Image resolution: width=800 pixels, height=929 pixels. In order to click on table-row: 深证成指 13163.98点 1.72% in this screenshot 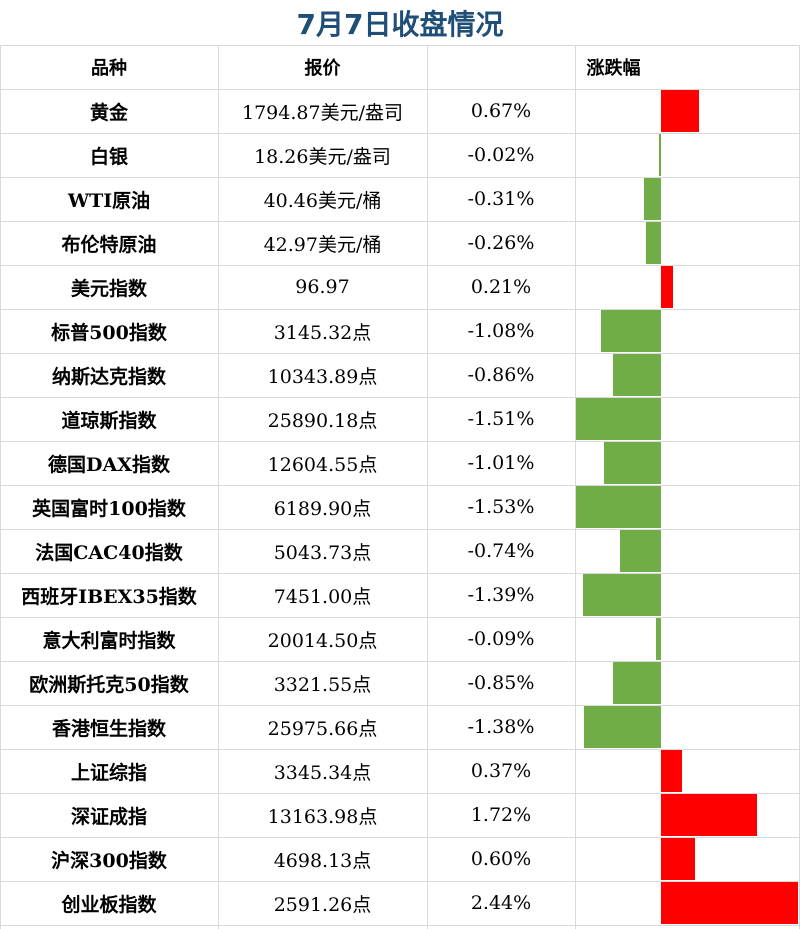, I will do `click(400, 815)`.